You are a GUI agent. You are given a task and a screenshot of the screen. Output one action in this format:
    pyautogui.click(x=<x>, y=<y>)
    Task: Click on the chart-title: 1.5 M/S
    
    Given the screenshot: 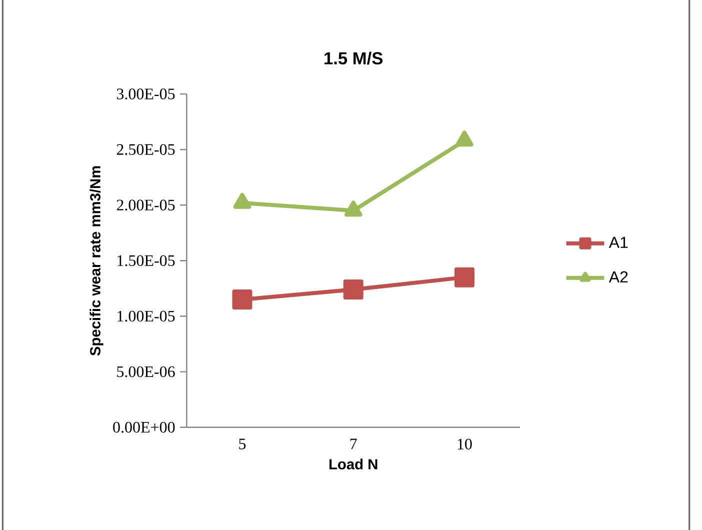 What is the action you would take?
    pyautogui.click(x=353, y=58)
    